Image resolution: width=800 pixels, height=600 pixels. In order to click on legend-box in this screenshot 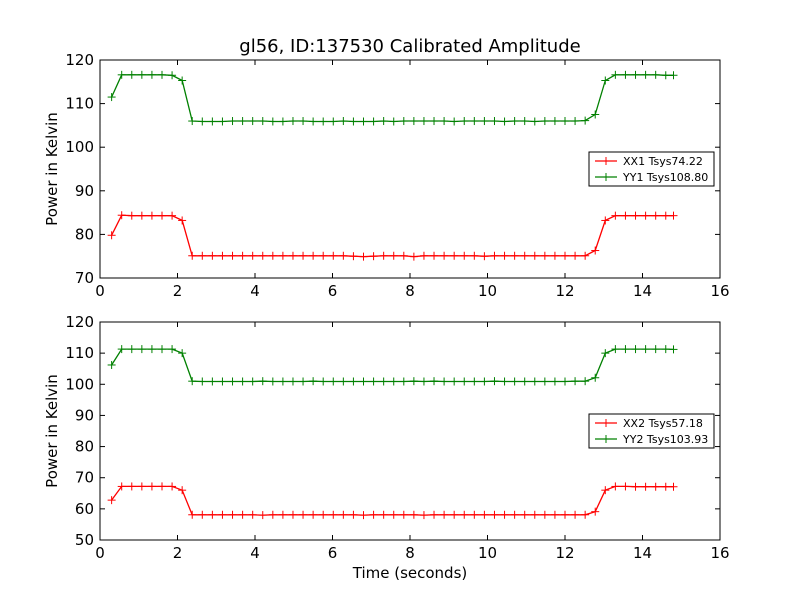, I will do `click(651, 431)`.